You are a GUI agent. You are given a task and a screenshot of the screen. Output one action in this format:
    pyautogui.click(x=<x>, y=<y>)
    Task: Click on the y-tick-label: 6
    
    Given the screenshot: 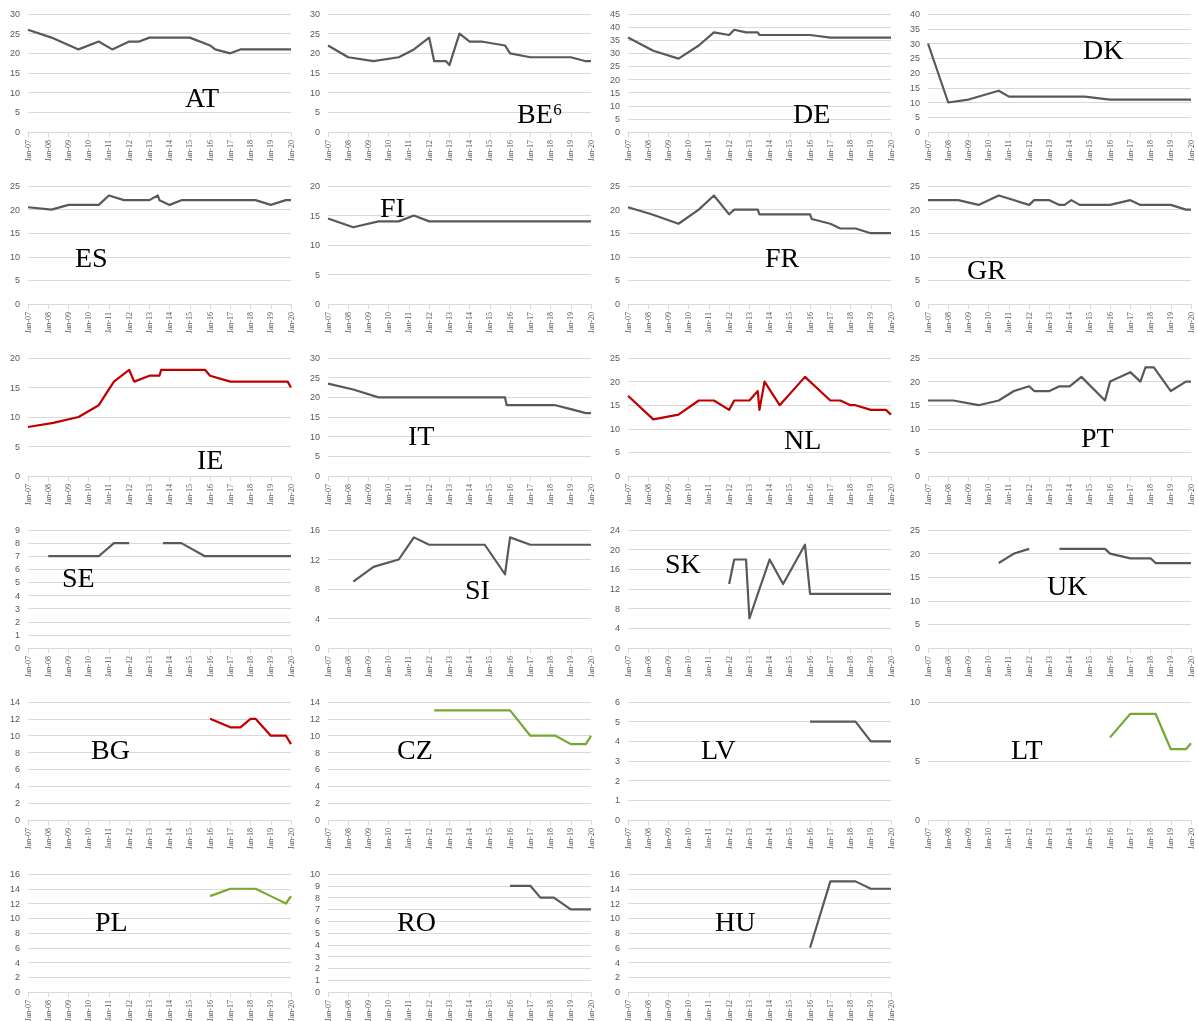 What is the action you would take?
    pyautogui.click(x=17, y=769)
    